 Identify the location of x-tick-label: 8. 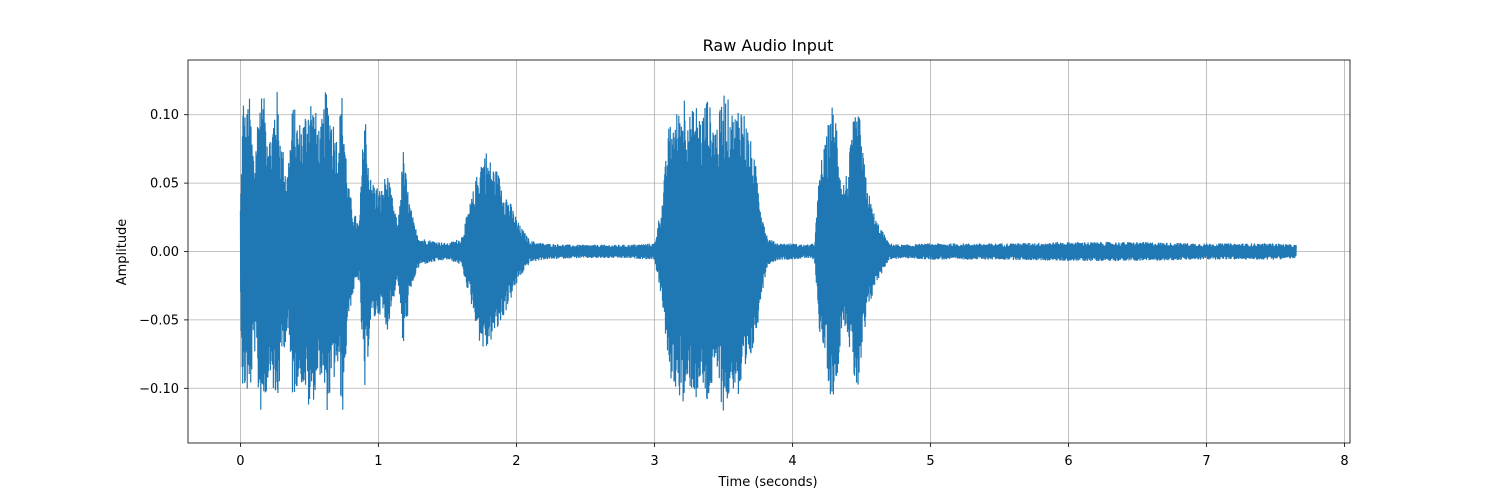
(1344, 461).